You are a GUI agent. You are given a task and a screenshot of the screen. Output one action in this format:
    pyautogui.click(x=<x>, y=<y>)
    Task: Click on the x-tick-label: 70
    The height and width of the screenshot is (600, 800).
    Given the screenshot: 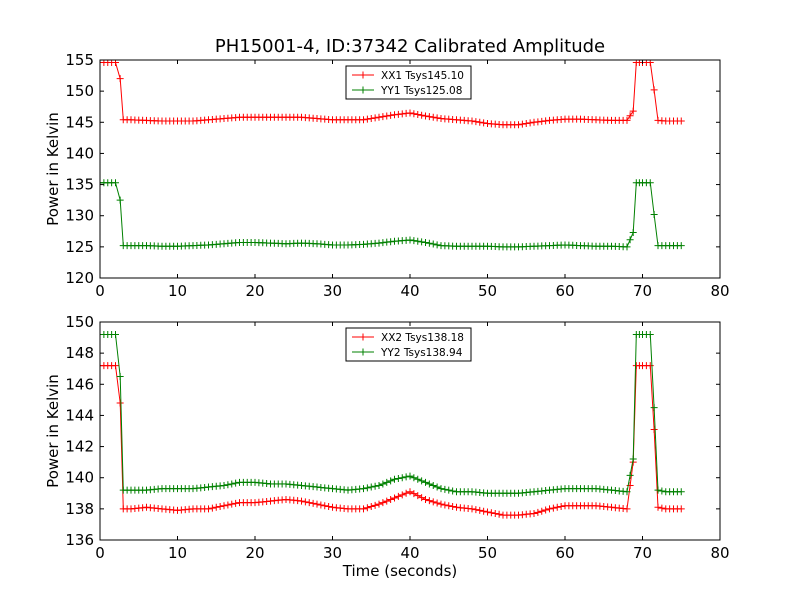 What is the action you would take?
    pyautogui.click(x=642, y=553)
    